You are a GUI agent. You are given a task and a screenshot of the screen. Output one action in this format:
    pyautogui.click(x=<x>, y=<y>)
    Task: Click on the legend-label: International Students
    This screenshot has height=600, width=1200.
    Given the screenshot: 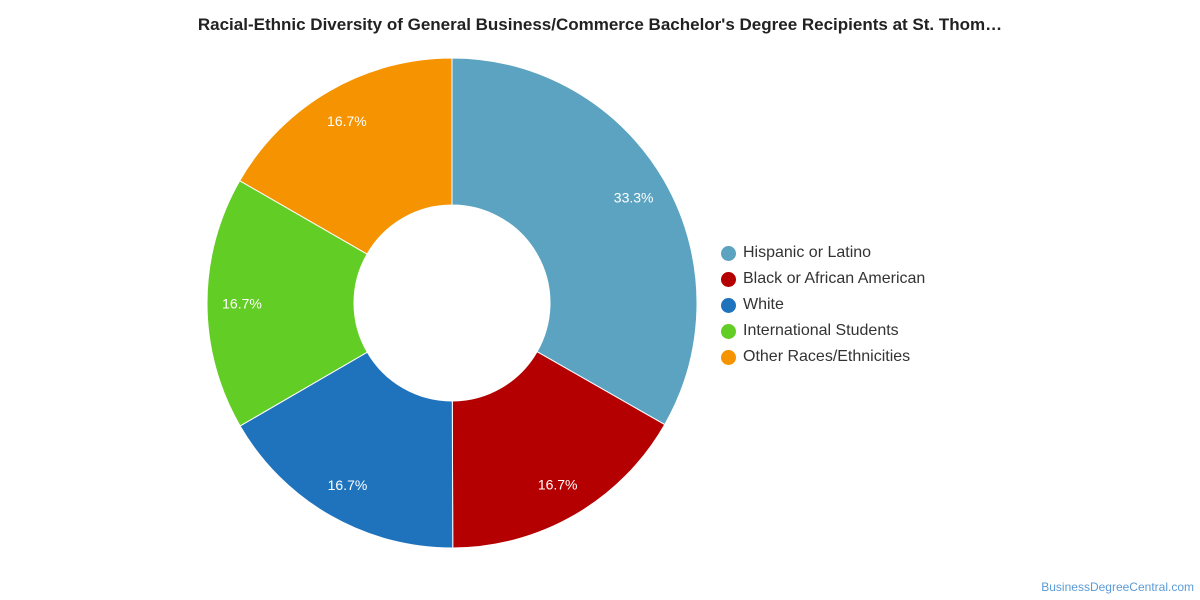 What is the action you would take?
    pyautogui.click(x=821, y=330)
    